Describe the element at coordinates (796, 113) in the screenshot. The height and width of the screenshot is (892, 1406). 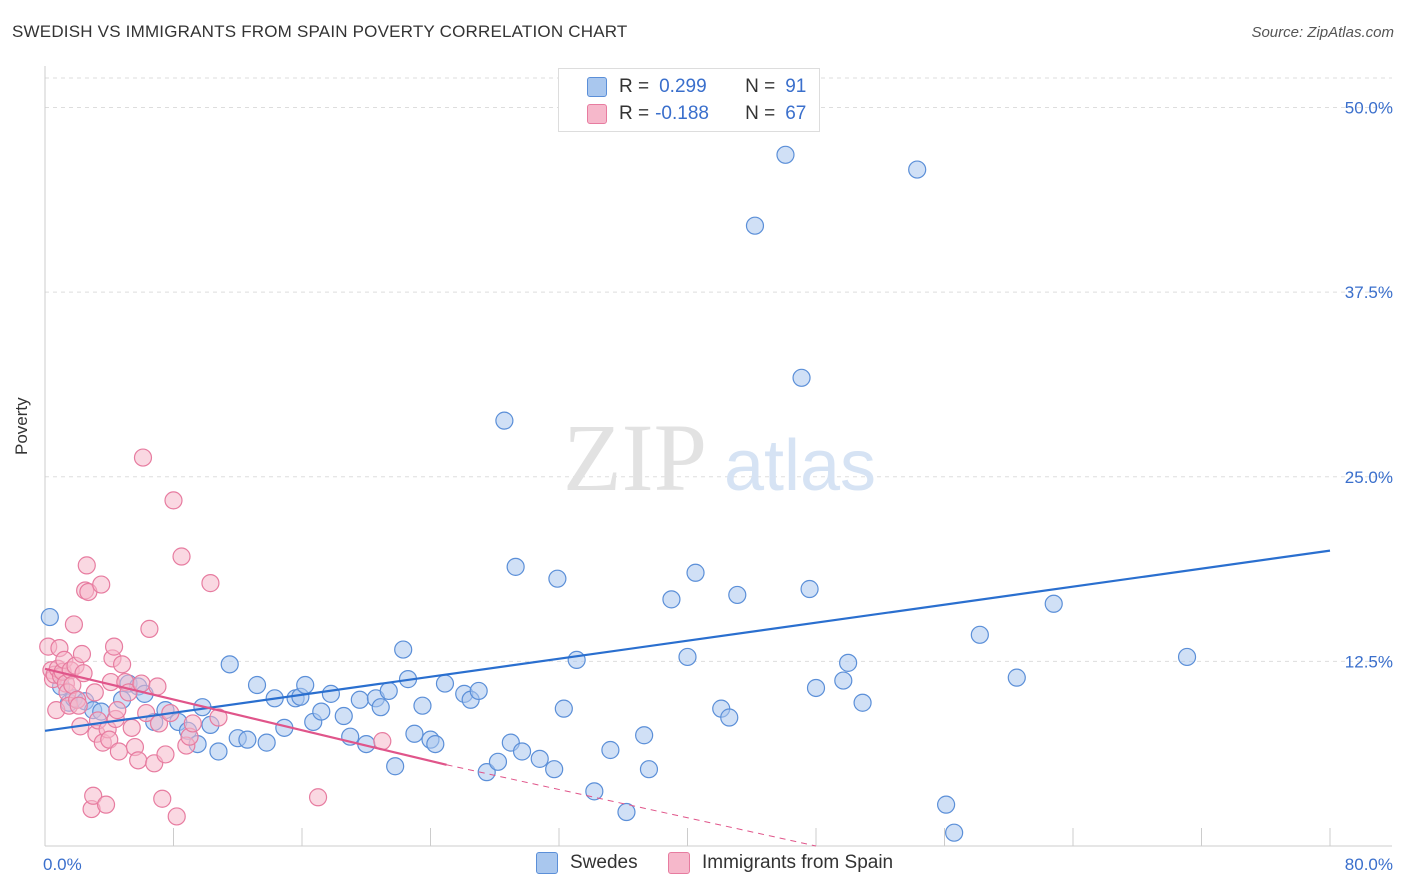
I see `n-value: 67` at that location.